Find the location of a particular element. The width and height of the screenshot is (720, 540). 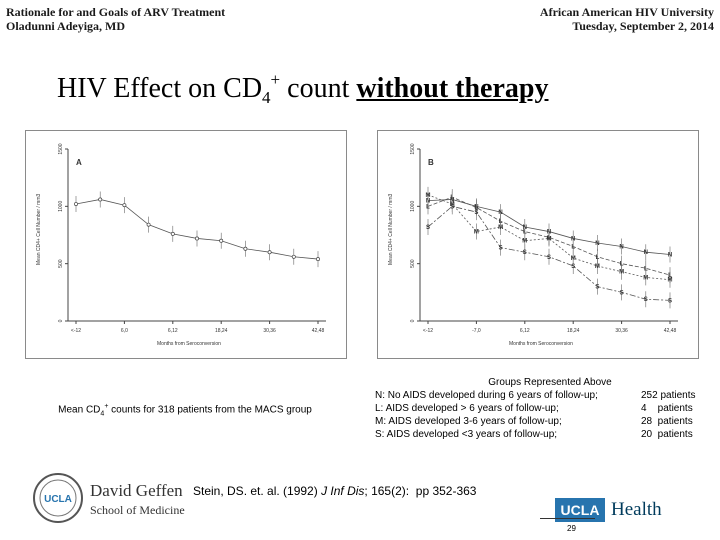

series-line-M is located at coordinates (549, 237).